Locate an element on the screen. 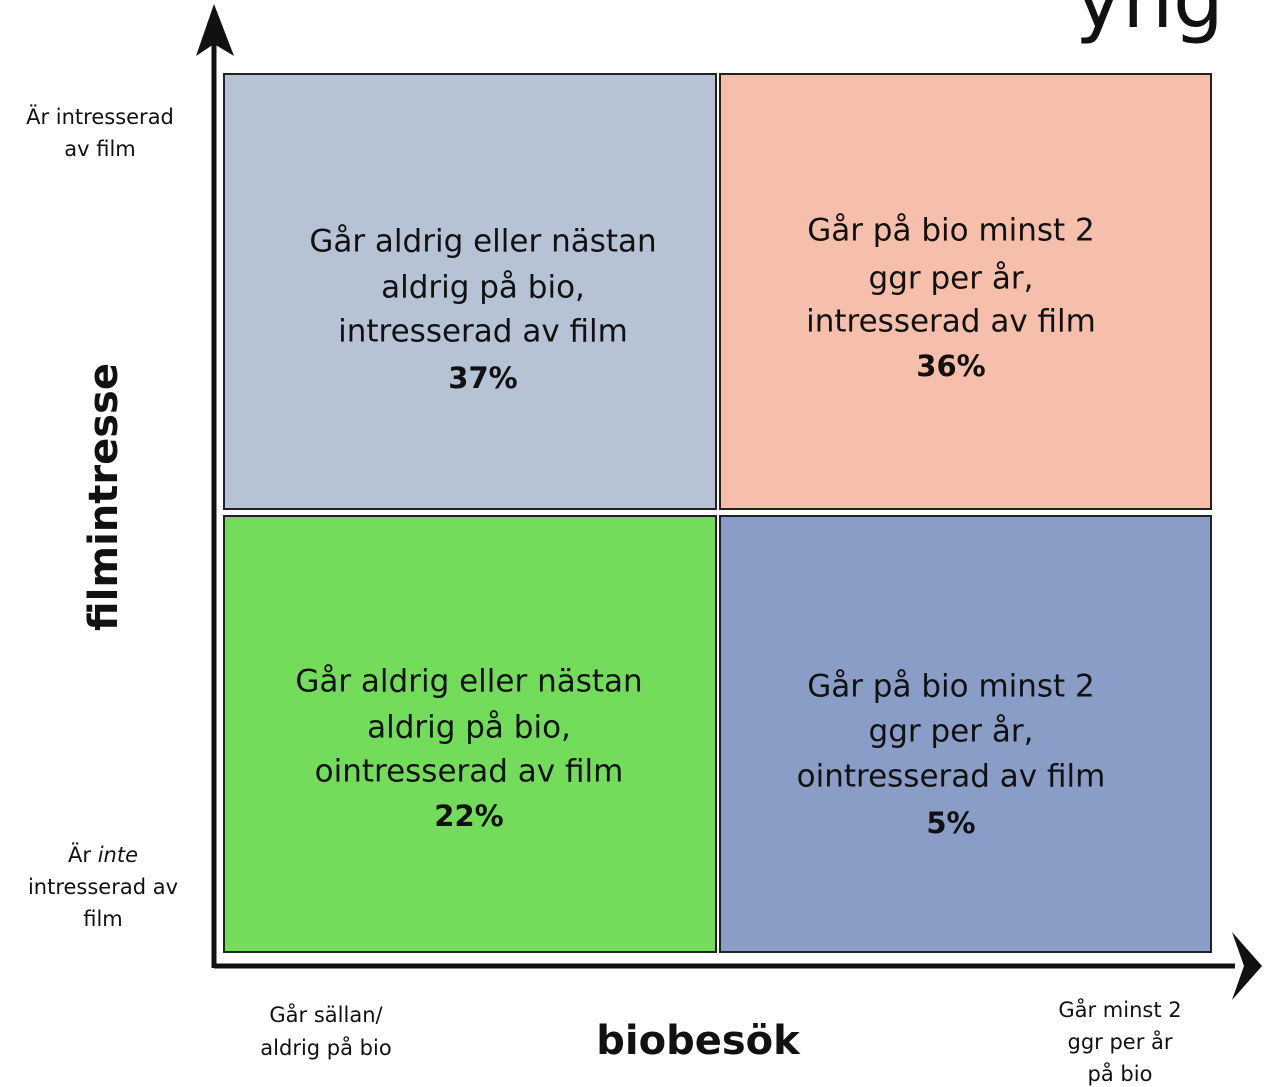 This screenshot has height=1087, width=1264. x-axis-title: biobesök is located at coordinates (698, 1041).